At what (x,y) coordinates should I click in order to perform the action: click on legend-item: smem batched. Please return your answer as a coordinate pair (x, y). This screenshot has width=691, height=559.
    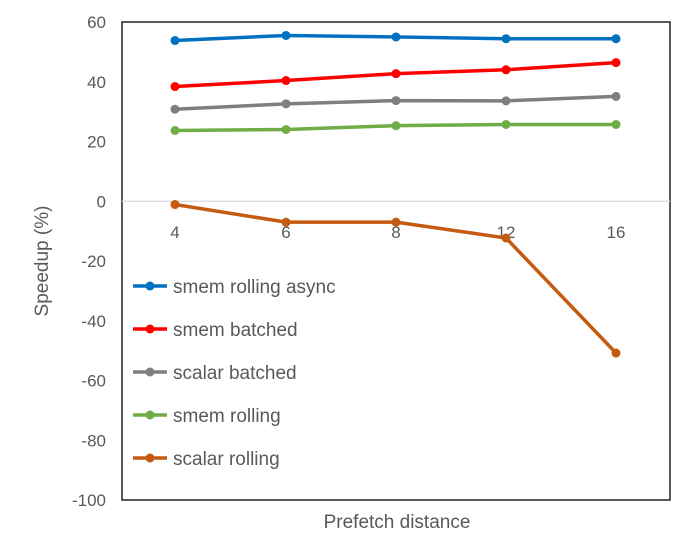
    Looking at the image, I should click on (215, 330).